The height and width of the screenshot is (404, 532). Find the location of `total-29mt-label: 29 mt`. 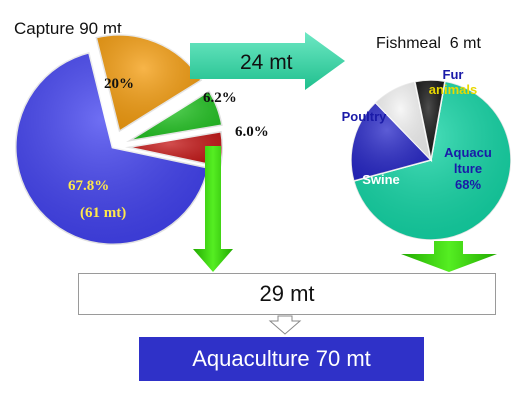

total-29mt-label: 29 mt is located at coordinates (287, 293).